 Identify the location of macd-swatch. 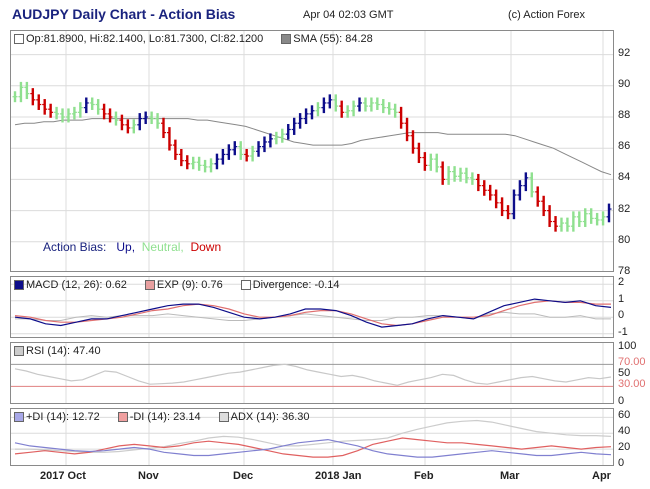
(19, 285).